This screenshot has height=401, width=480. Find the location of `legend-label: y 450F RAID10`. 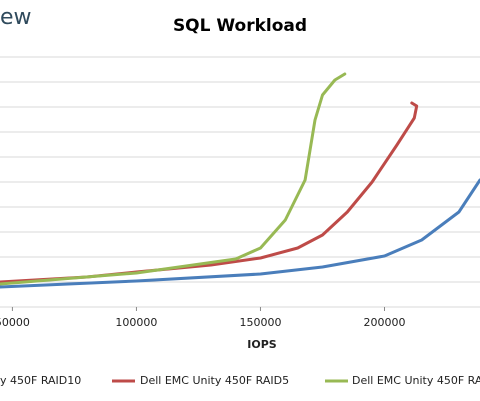

legend-label: y 450F RAID10 is located at coordinates (40, 380).